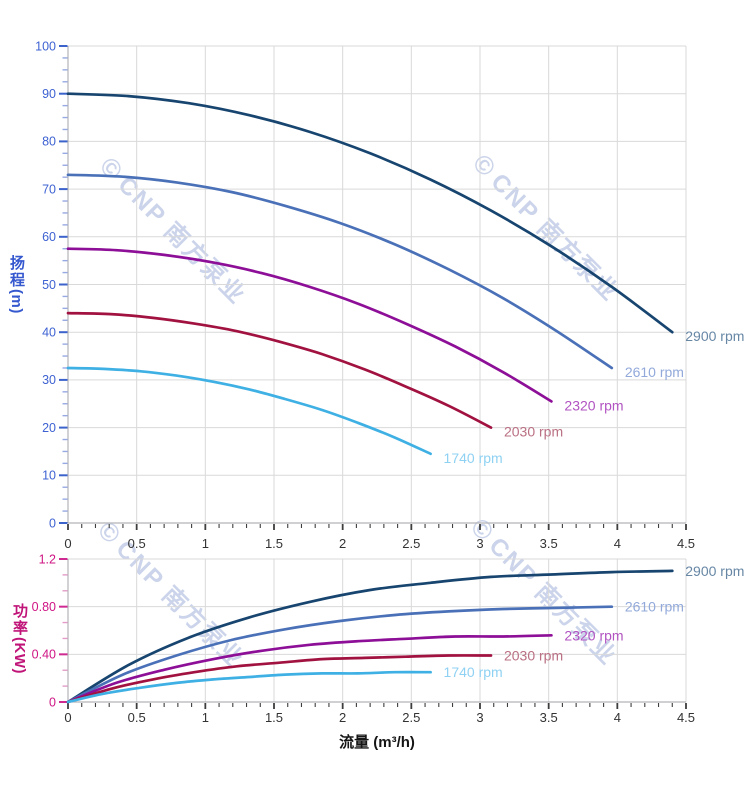 This screenshot has height=797, width=752. Describe the element at coordinates (714, 336) in the screenshot. I see `head-curve-label-2900-rpm: 2900 rpm` at that location.